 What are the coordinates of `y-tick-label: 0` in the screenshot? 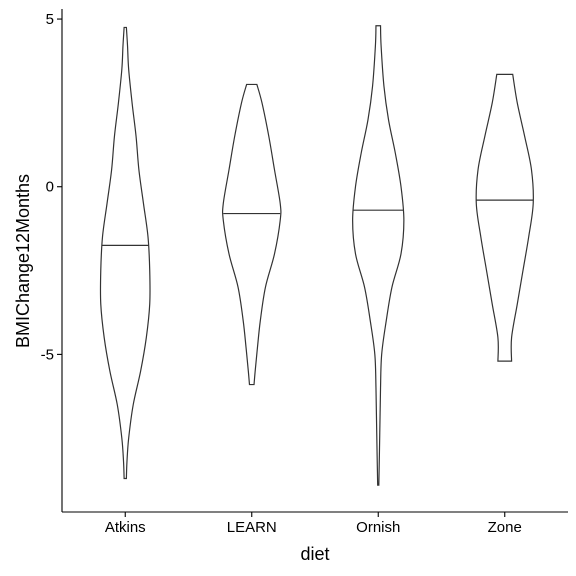 It's located at (50, 187).